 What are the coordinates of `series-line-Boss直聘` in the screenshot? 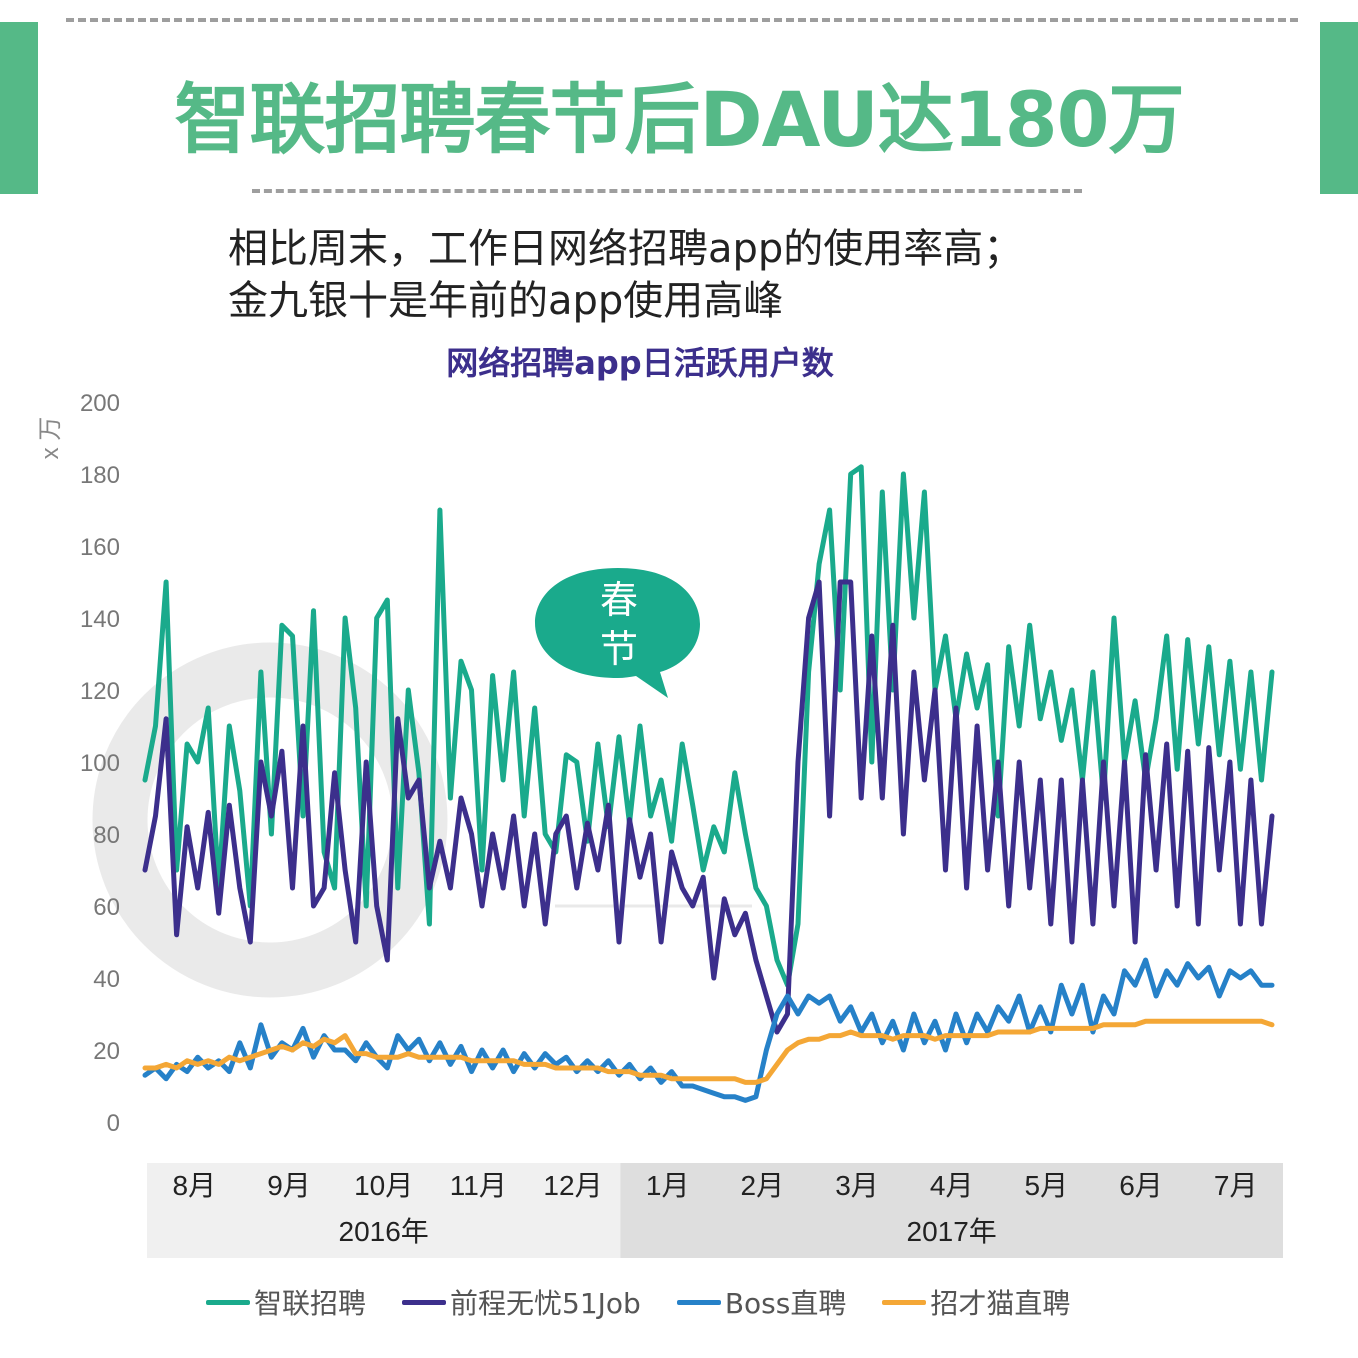 It's located at (708, 1030).